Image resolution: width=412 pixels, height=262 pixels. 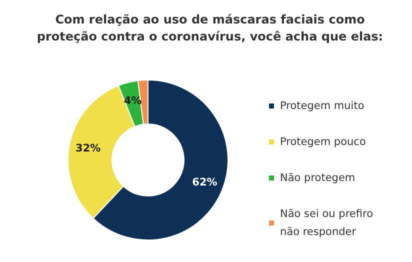 I want to click on legend-label: Não protegem, so click(x=318, y=178).